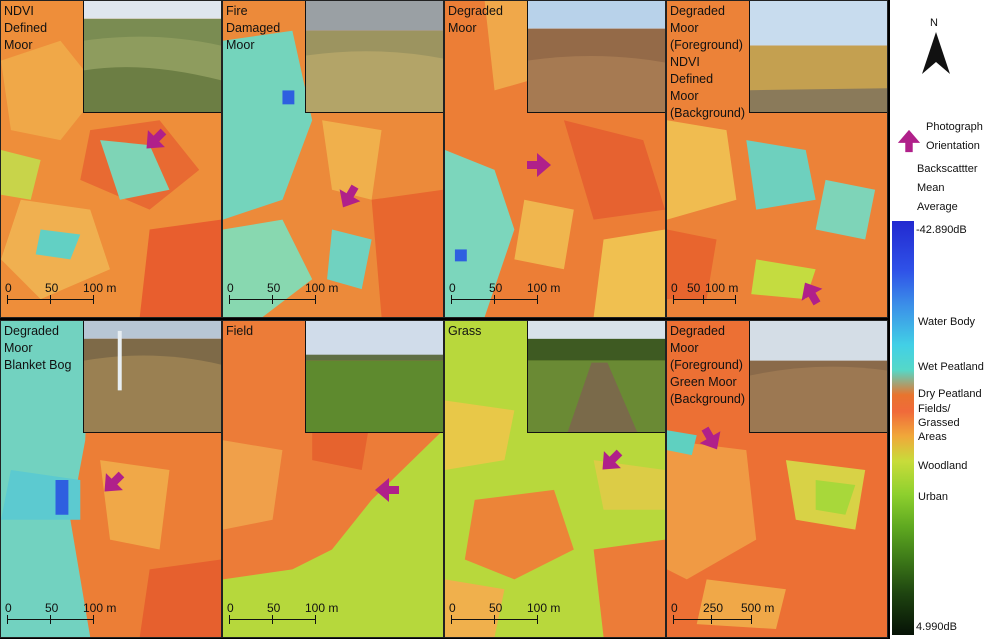  What do you see at coordinates (936, 627) in the screenshot?
I see `colorbar-min-label: 4.990dB` at bounding box center [936, 627].